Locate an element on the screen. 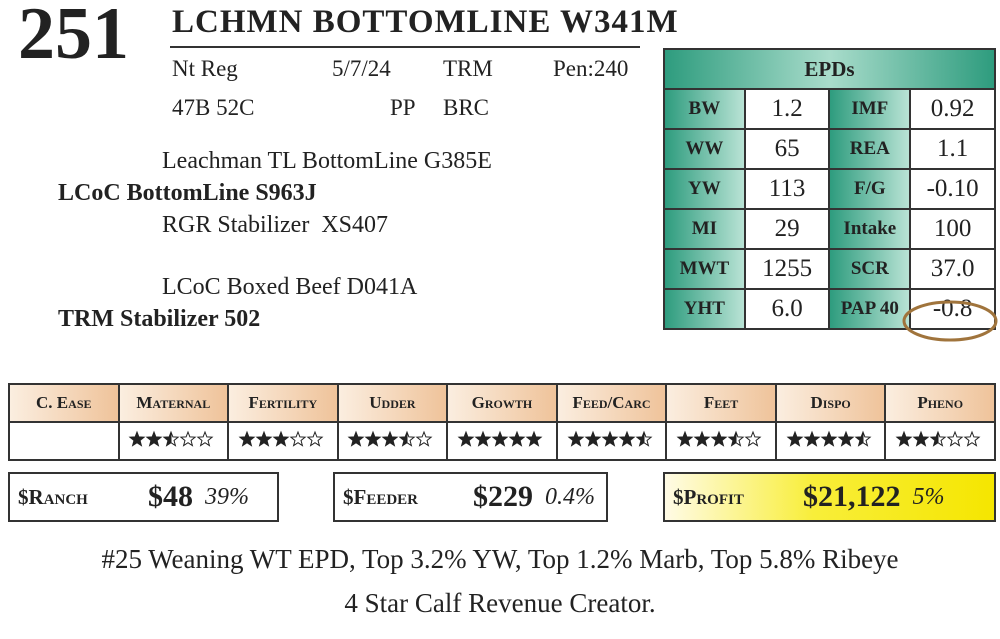 The height and width of the screenshot is (639, 1000). epd-label: SCR is located at coordinates (870, 269).